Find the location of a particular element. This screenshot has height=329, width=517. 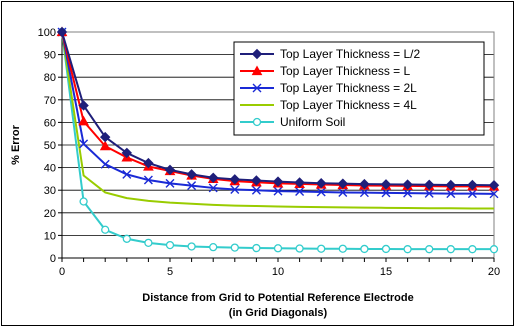

y-tick-label: 70 is located at coordinates (50, 101).